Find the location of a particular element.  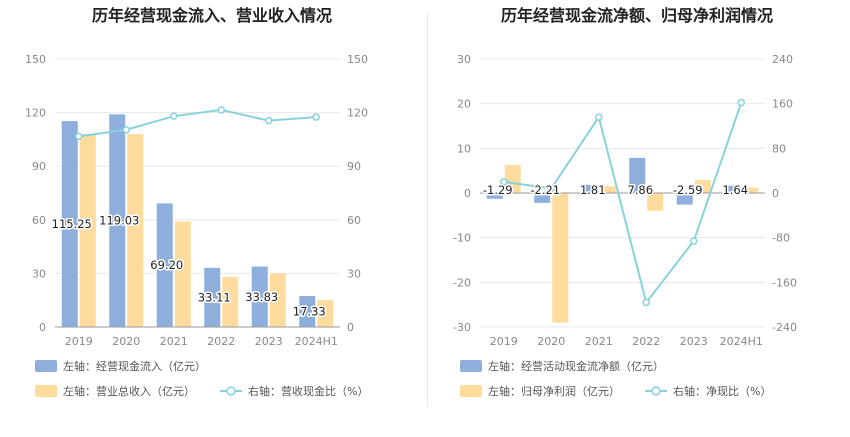

legend-label: 左轴：经营活动现金流净额（亿元） is located at coordinates (576, 366).